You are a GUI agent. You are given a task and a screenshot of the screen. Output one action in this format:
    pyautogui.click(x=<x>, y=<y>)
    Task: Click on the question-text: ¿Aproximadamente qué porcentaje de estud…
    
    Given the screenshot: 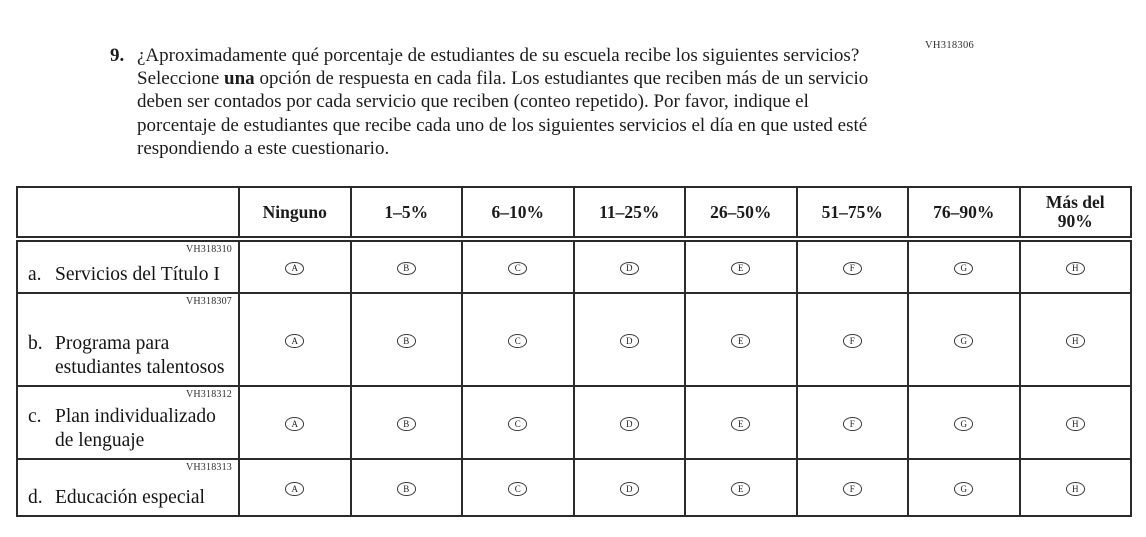 What is the action you would take?
    pyautogui.click(x=512, y=102)
    